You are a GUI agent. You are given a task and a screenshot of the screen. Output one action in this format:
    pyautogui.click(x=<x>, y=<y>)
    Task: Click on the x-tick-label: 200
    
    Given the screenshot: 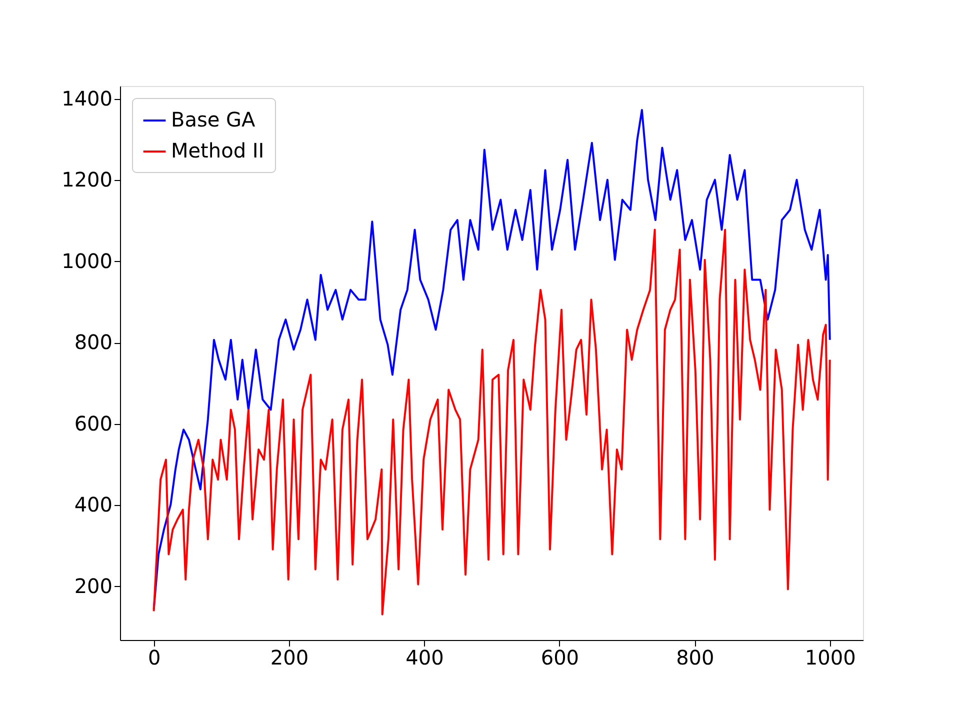 What is the action you would take?
    pyautogui.click(x=289, y=658)
    